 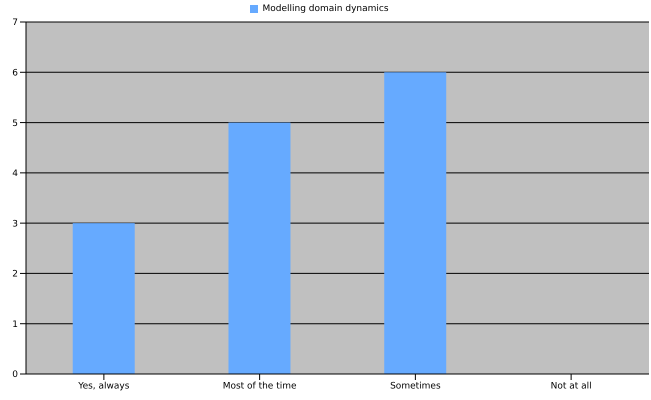 I want to click on y-tick-label: 6, so click(x=15, y=73).